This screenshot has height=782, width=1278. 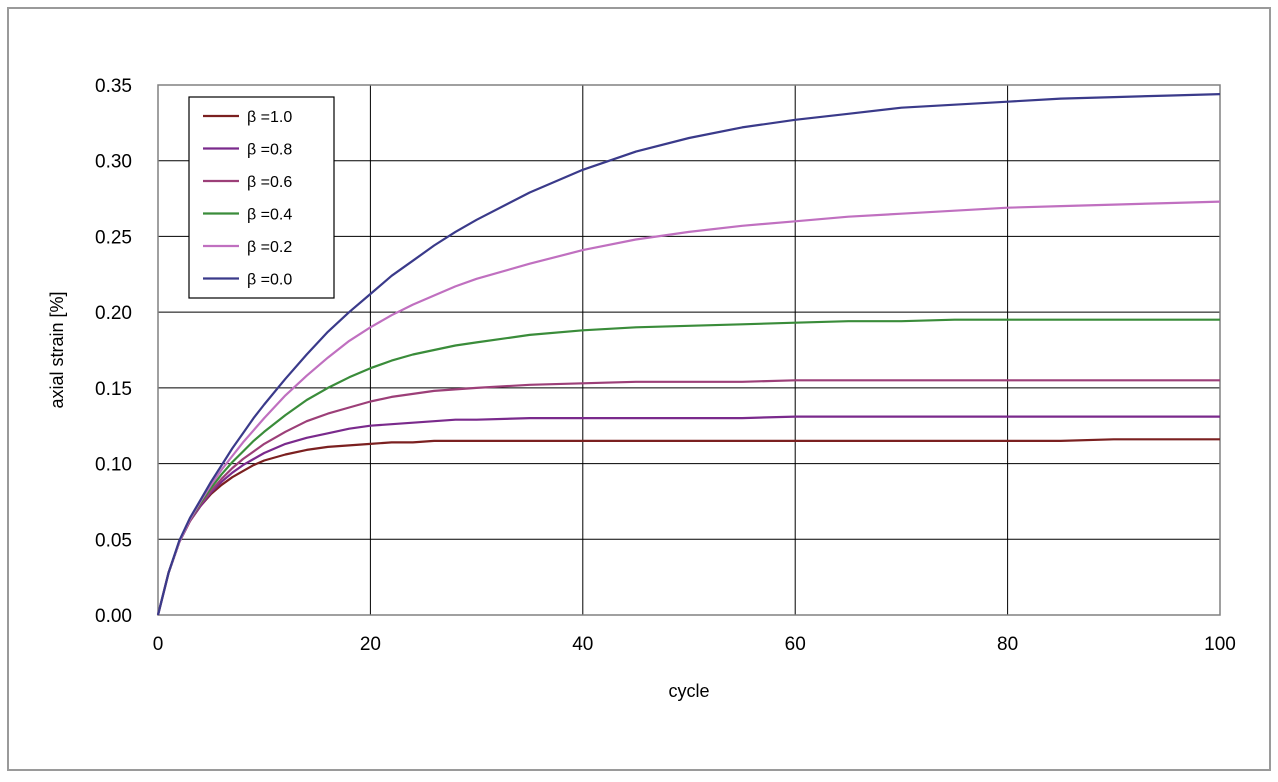 I want to click on legend: β =1.0 β =0.8 β =0.6 β =0.4 β =0.2 β =0.0, so click(x=261, y=197).